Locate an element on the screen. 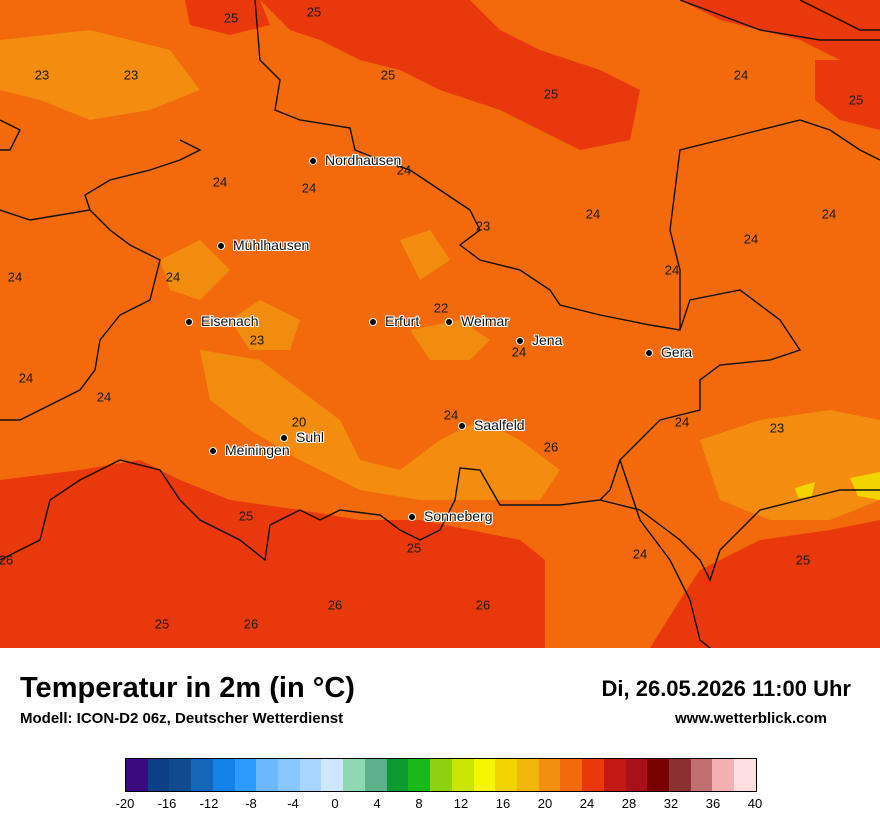 This screenshot has width=880, height=830. legend-tick-label: 0 is located at coordinates (334, 803).